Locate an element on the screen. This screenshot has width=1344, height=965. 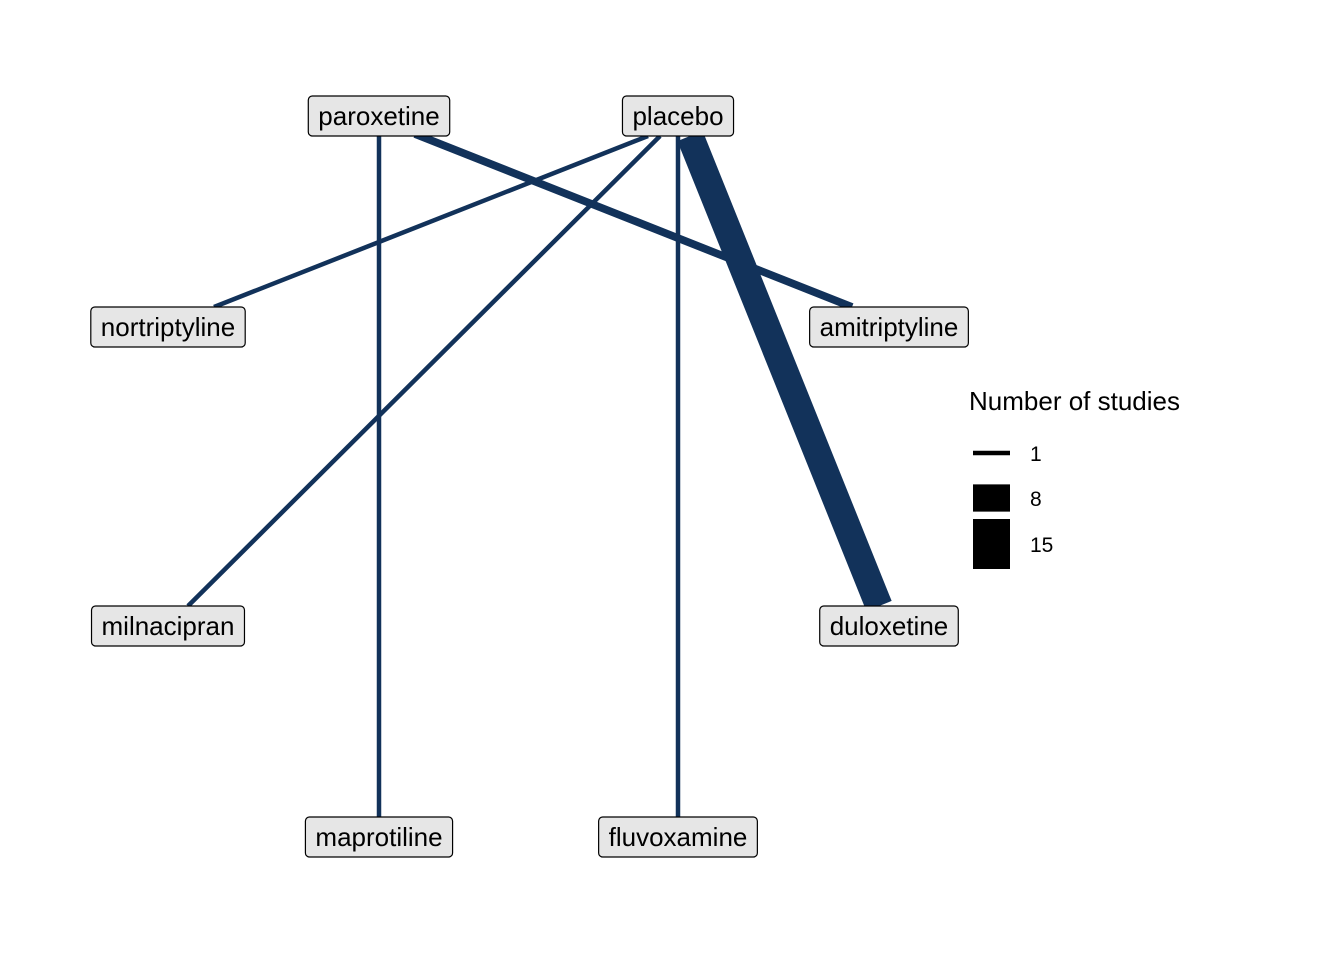
node-label: maprotiline is located at coordinates (378, 837).